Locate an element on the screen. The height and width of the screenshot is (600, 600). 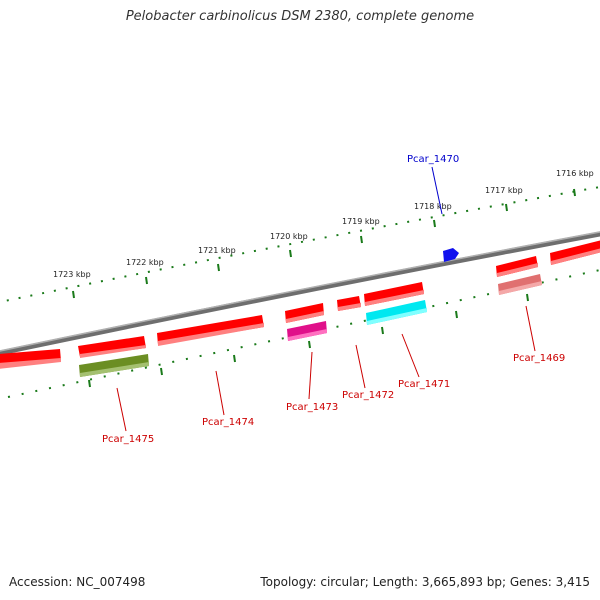
accession-label: Accession: NC_007498 is located at coordinates (77, 582).